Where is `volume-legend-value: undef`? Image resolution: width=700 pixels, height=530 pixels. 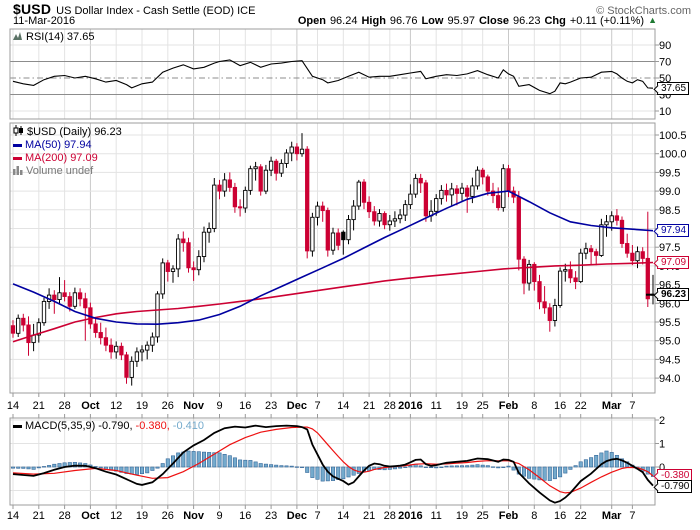 volume-legend-value: undef is located at coordinates (79, 170).